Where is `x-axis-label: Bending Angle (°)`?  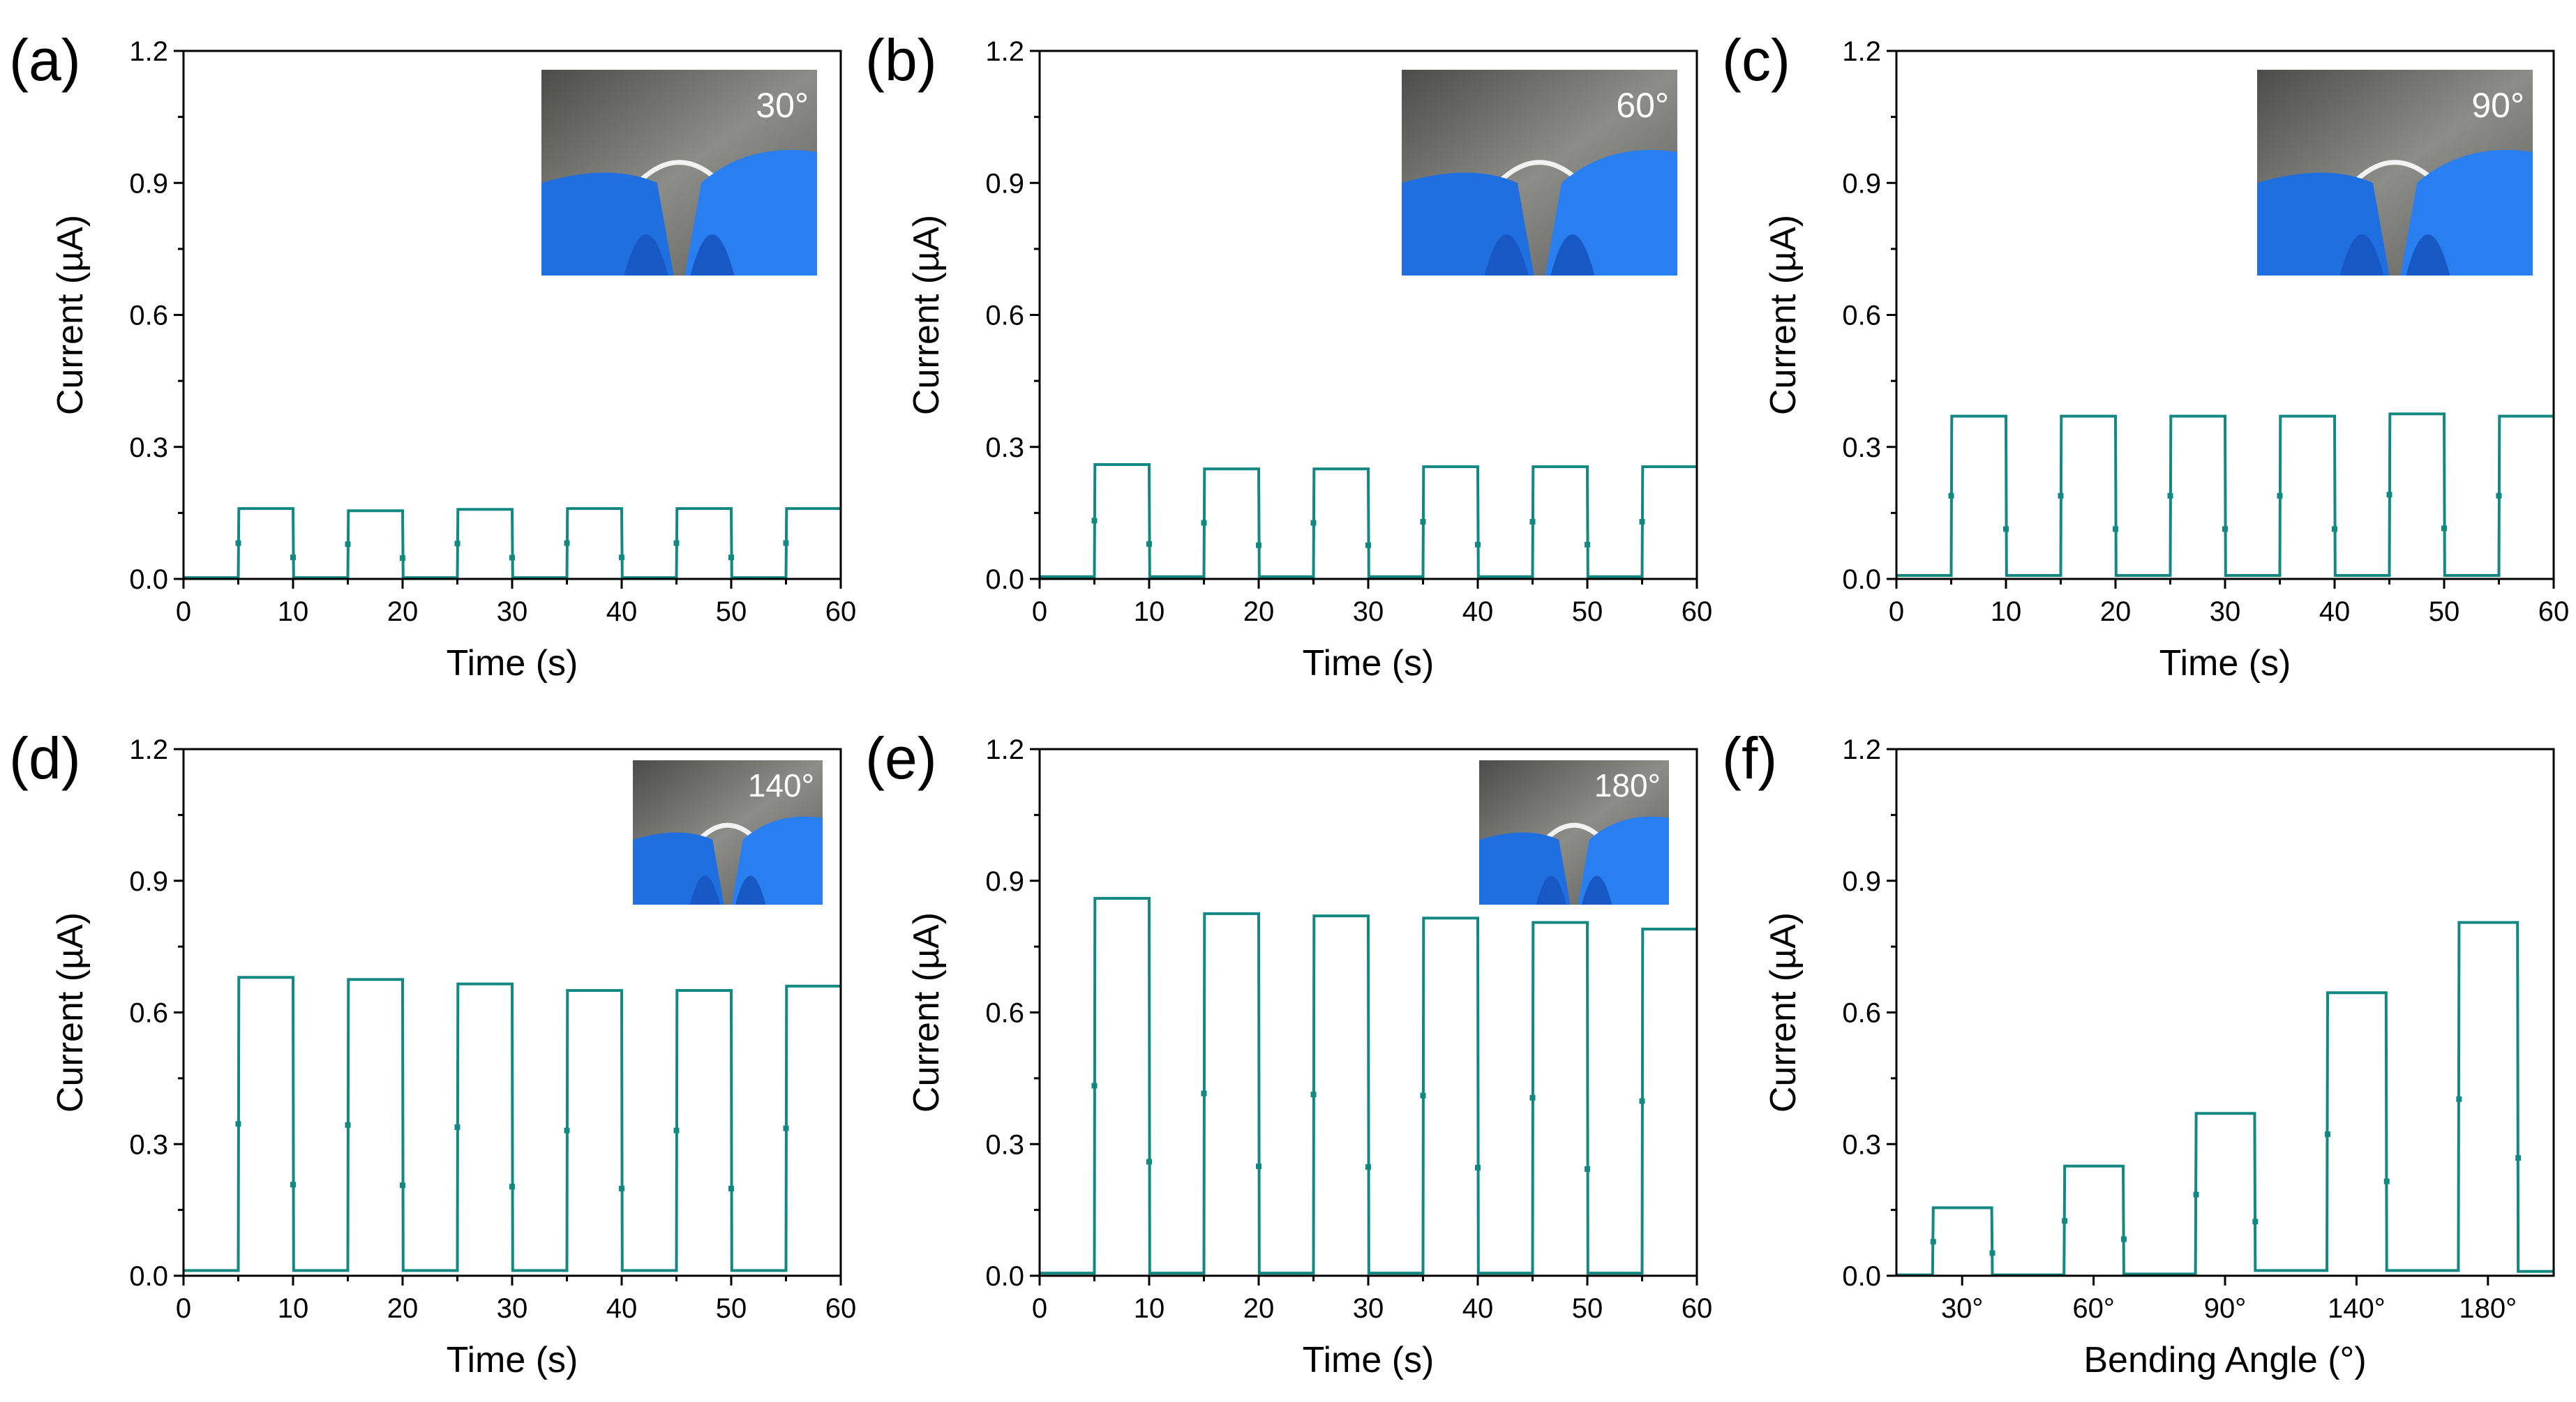
x-axis-label: Bending Angle (°) is located at coordinates (2224, 1360).